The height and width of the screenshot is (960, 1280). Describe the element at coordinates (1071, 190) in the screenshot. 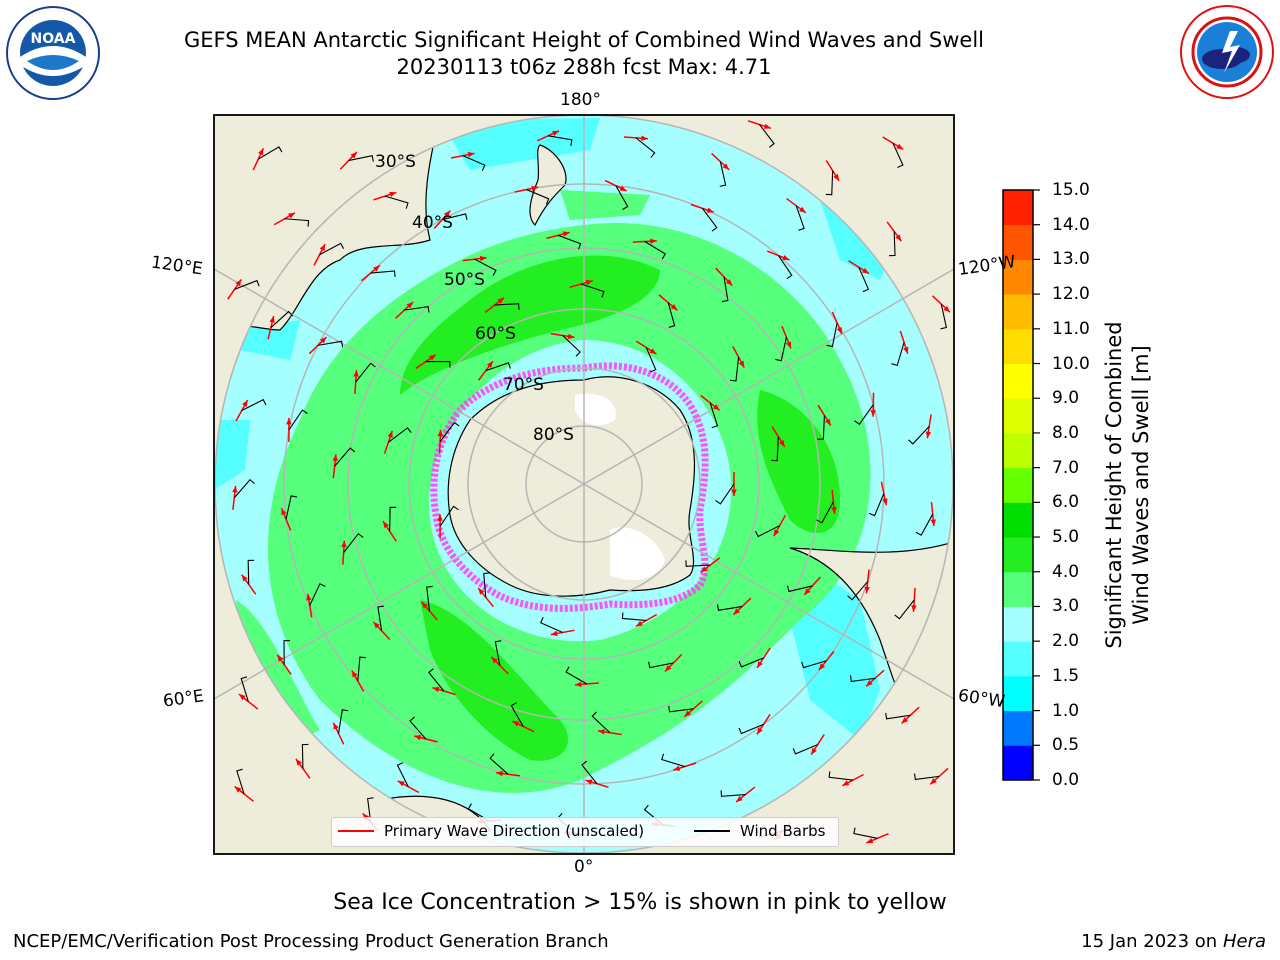

I see `colorbar-tick-label: 15.0` at that location.